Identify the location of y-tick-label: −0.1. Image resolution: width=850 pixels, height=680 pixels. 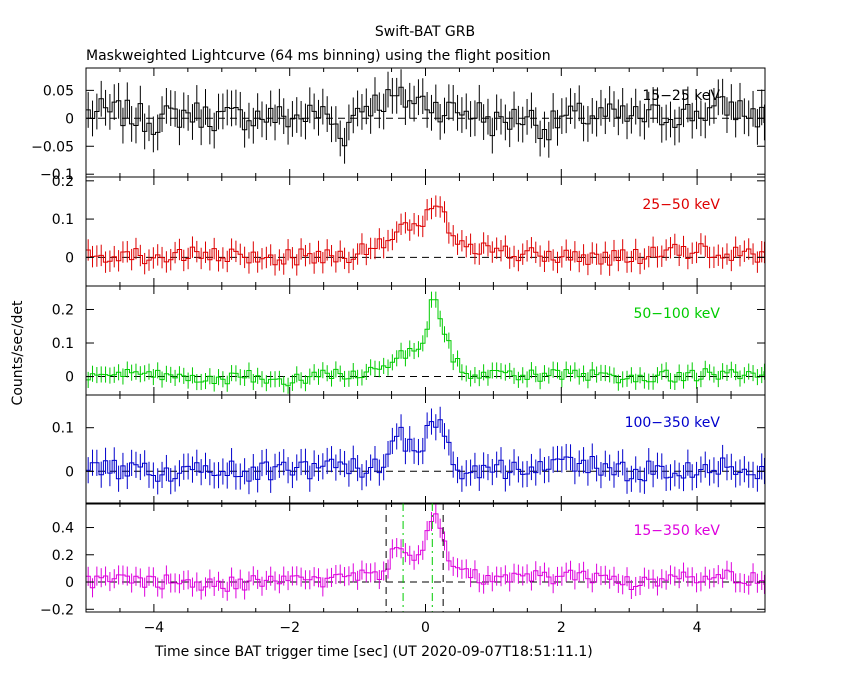
(57, 175).